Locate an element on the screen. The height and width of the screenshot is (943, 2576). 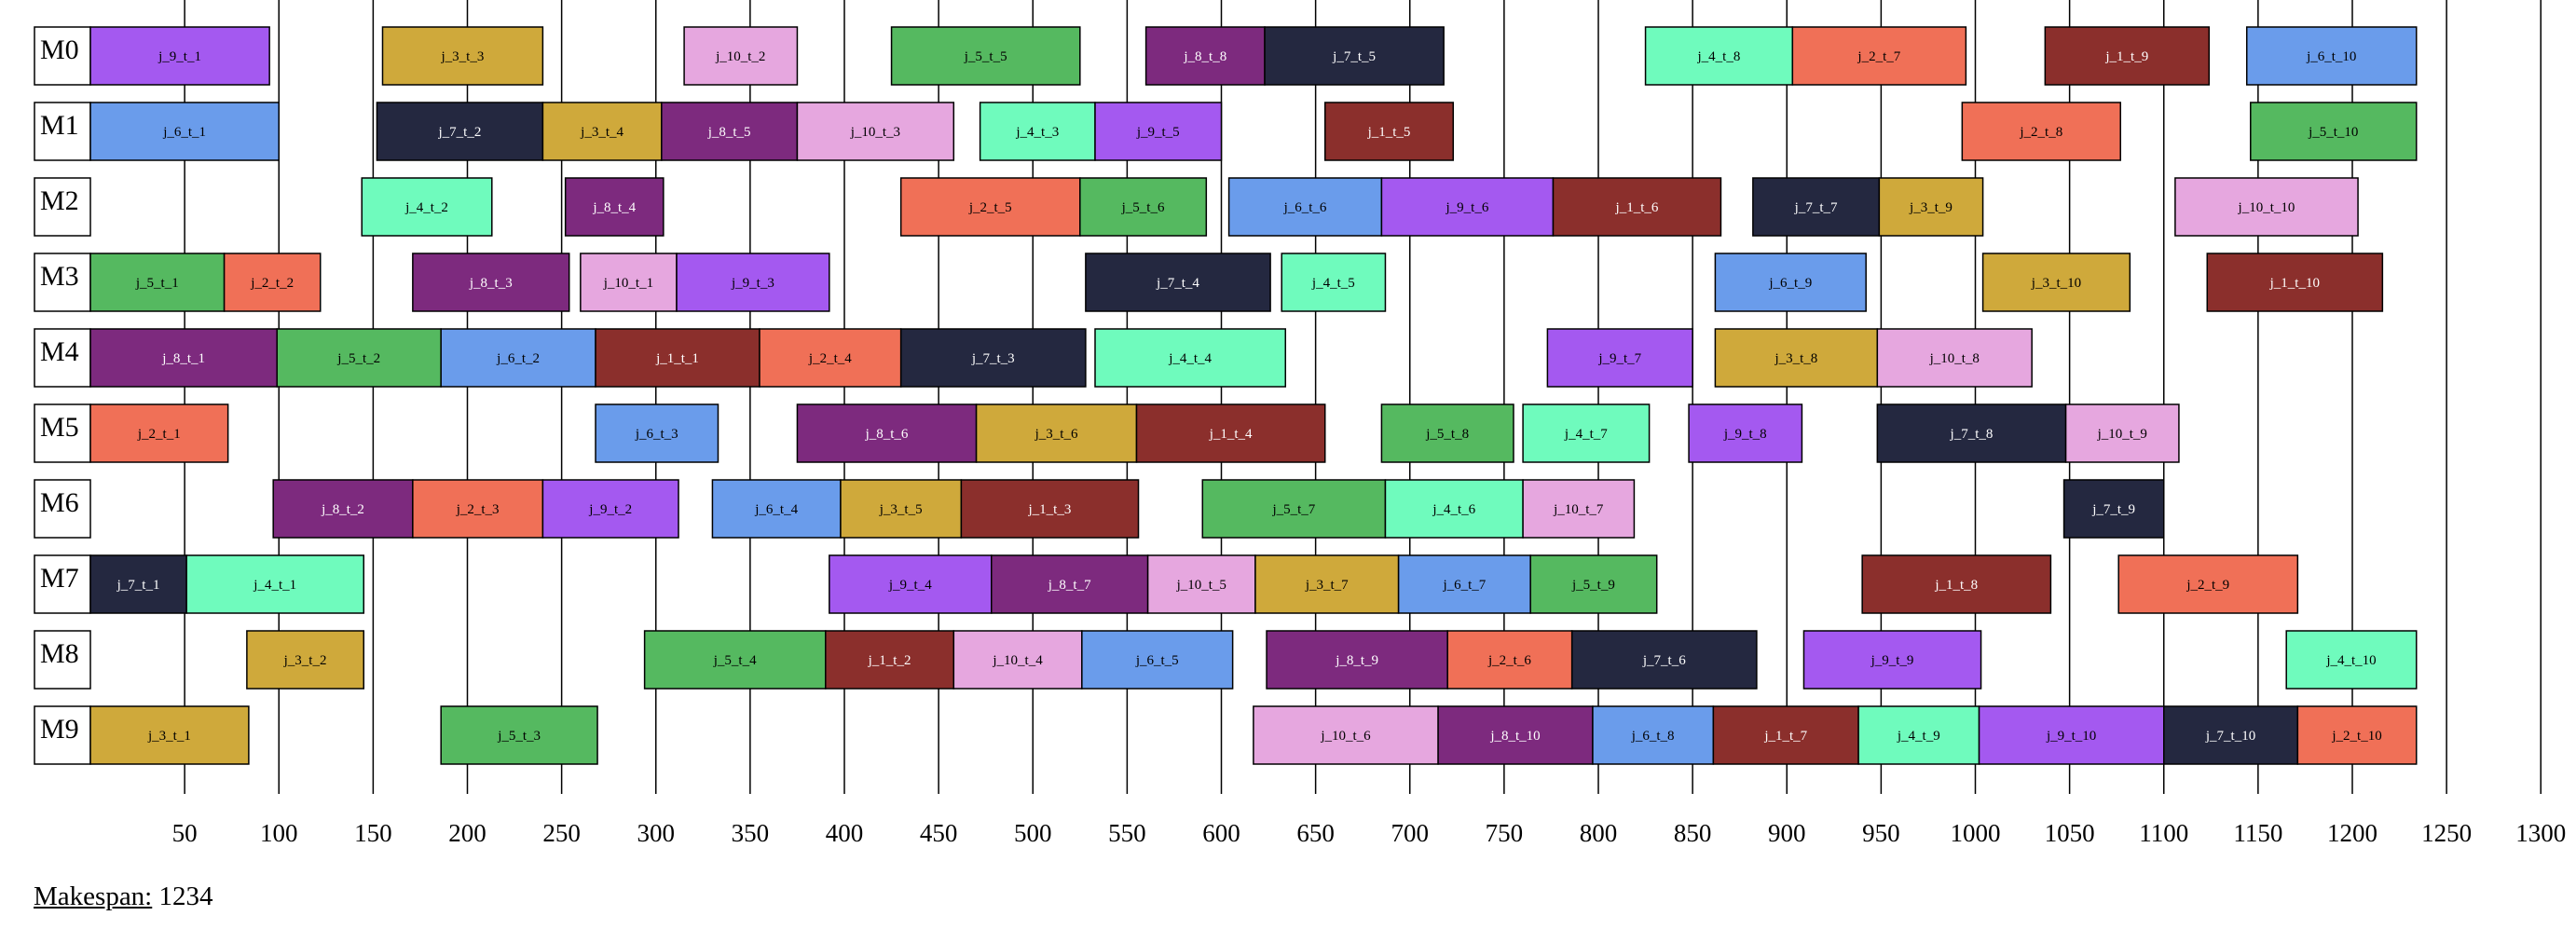
task-bar: j_9_t_8 is located at coordinates (1745, 433).